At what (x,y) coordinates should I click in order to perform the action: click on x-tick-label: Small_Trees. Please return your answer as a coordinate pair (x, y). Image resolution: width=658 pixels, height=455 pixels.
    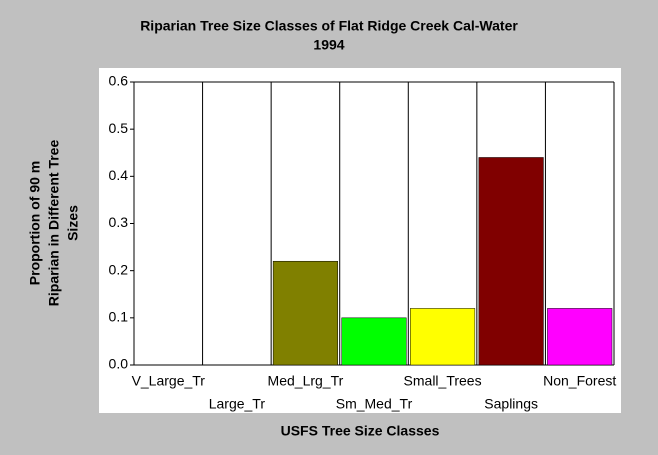
    Looking at the image, I should click on (443, 381).